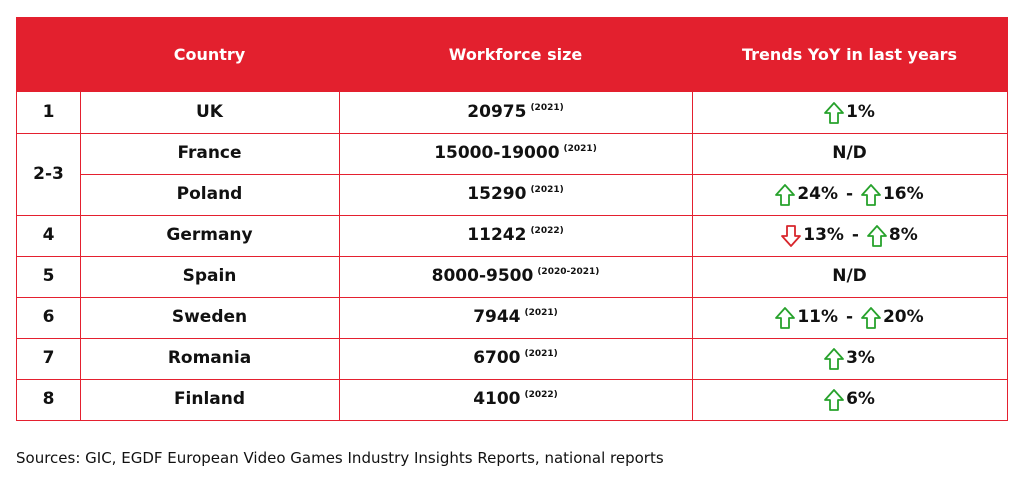  Describe the element at coordinates (482, 276) in the screenshot. I see `workforce-value: 8000-9500` at that location.